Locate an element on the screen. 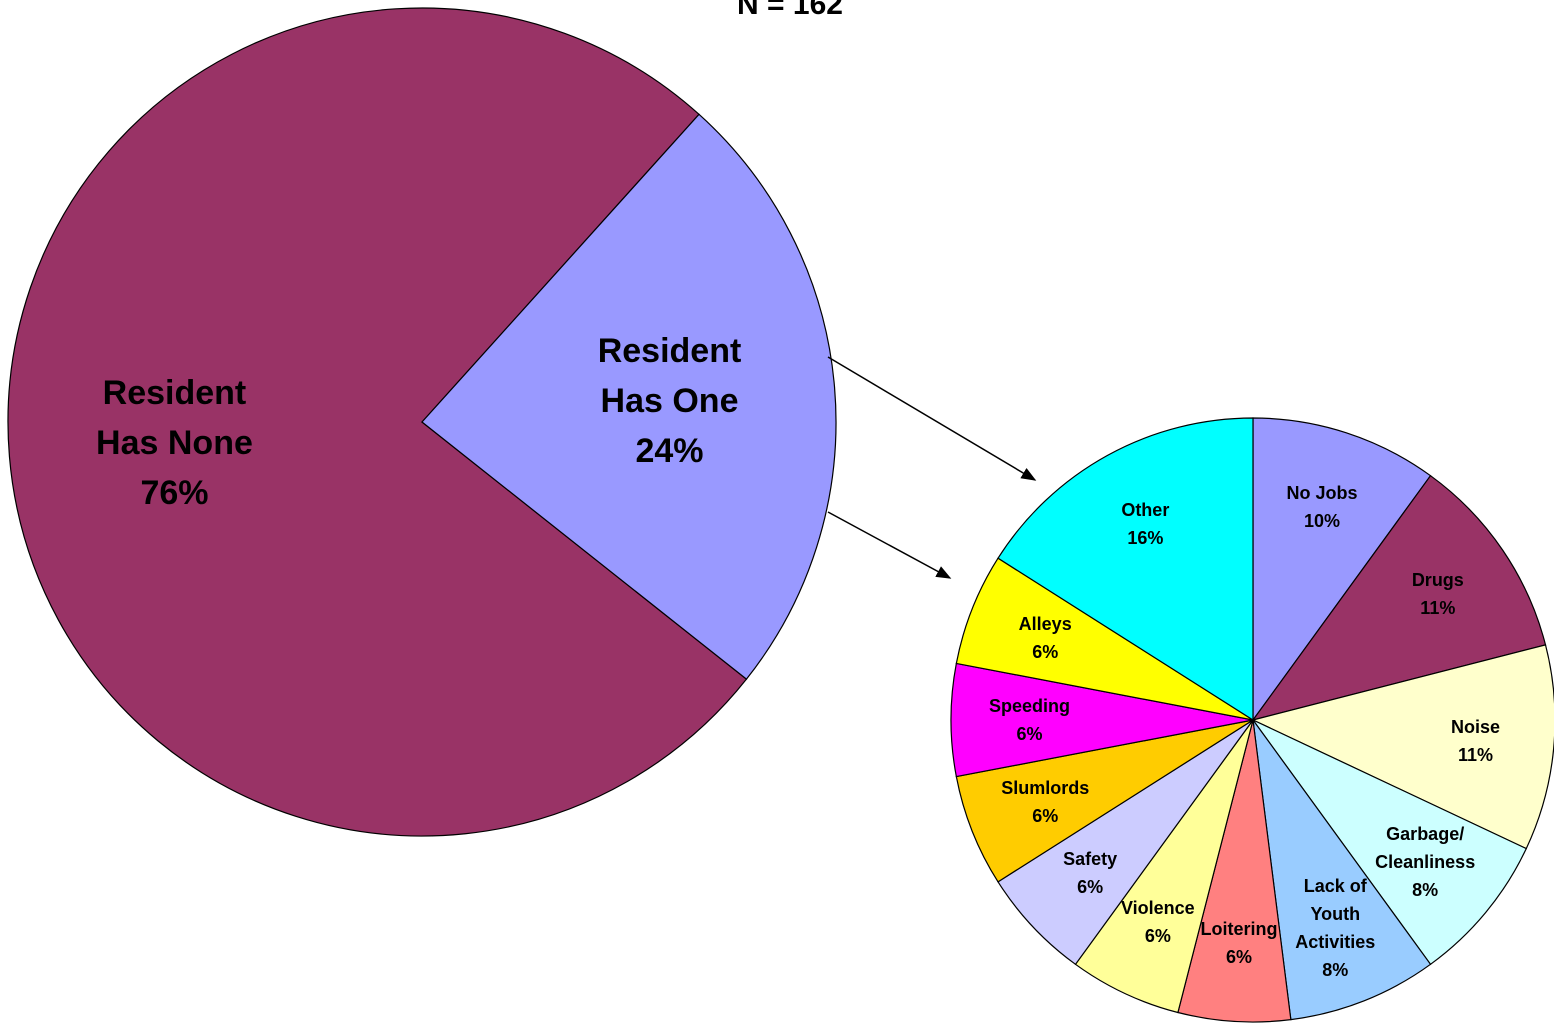 This screenshot has height=1030, width=1554. slice-label: Alleys 6% is located at coordinates (1045, 638).